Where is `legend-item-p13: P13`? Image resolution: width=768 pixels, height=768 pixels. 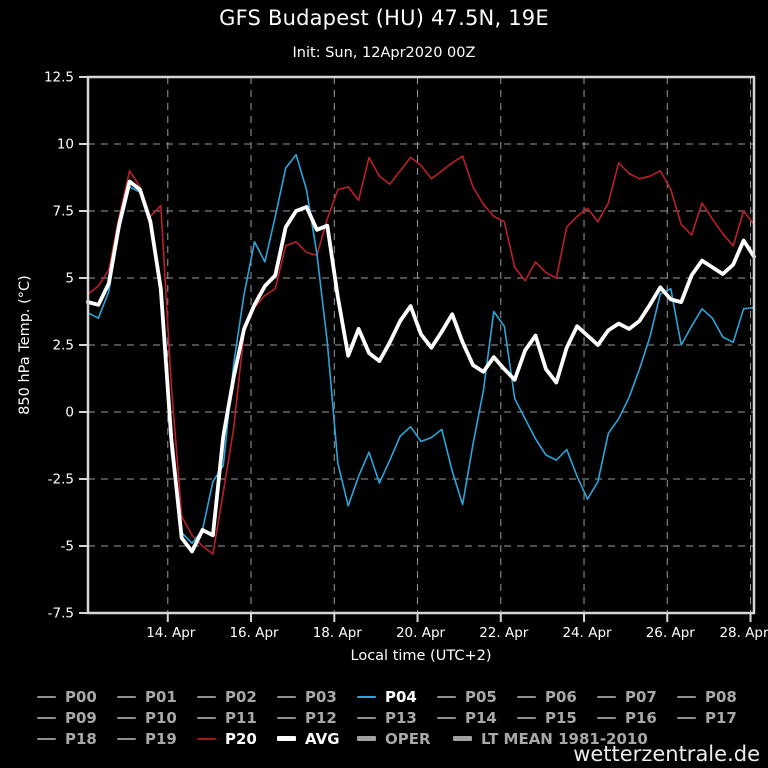
legend-item-p13: P13 is located at coordinates (397, 718).